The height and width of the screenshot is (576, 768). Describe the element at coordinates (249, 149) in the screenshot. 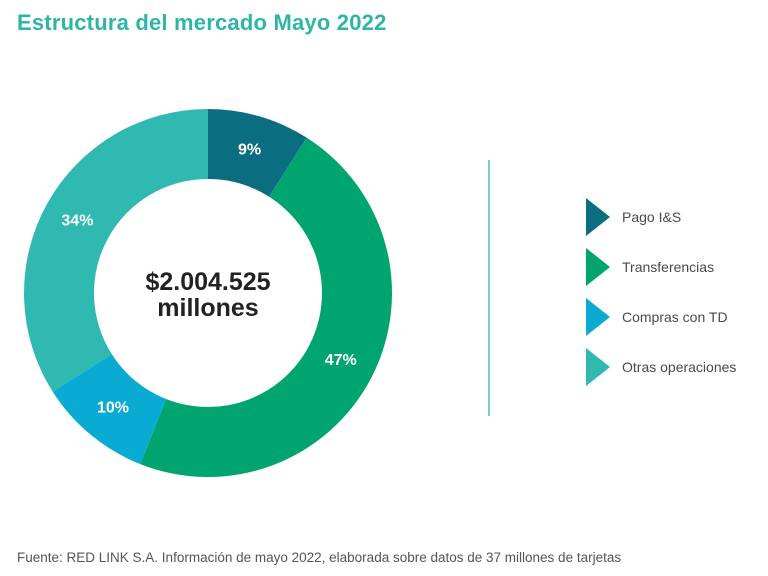

I see `slice-label-0: 9%` at that location.